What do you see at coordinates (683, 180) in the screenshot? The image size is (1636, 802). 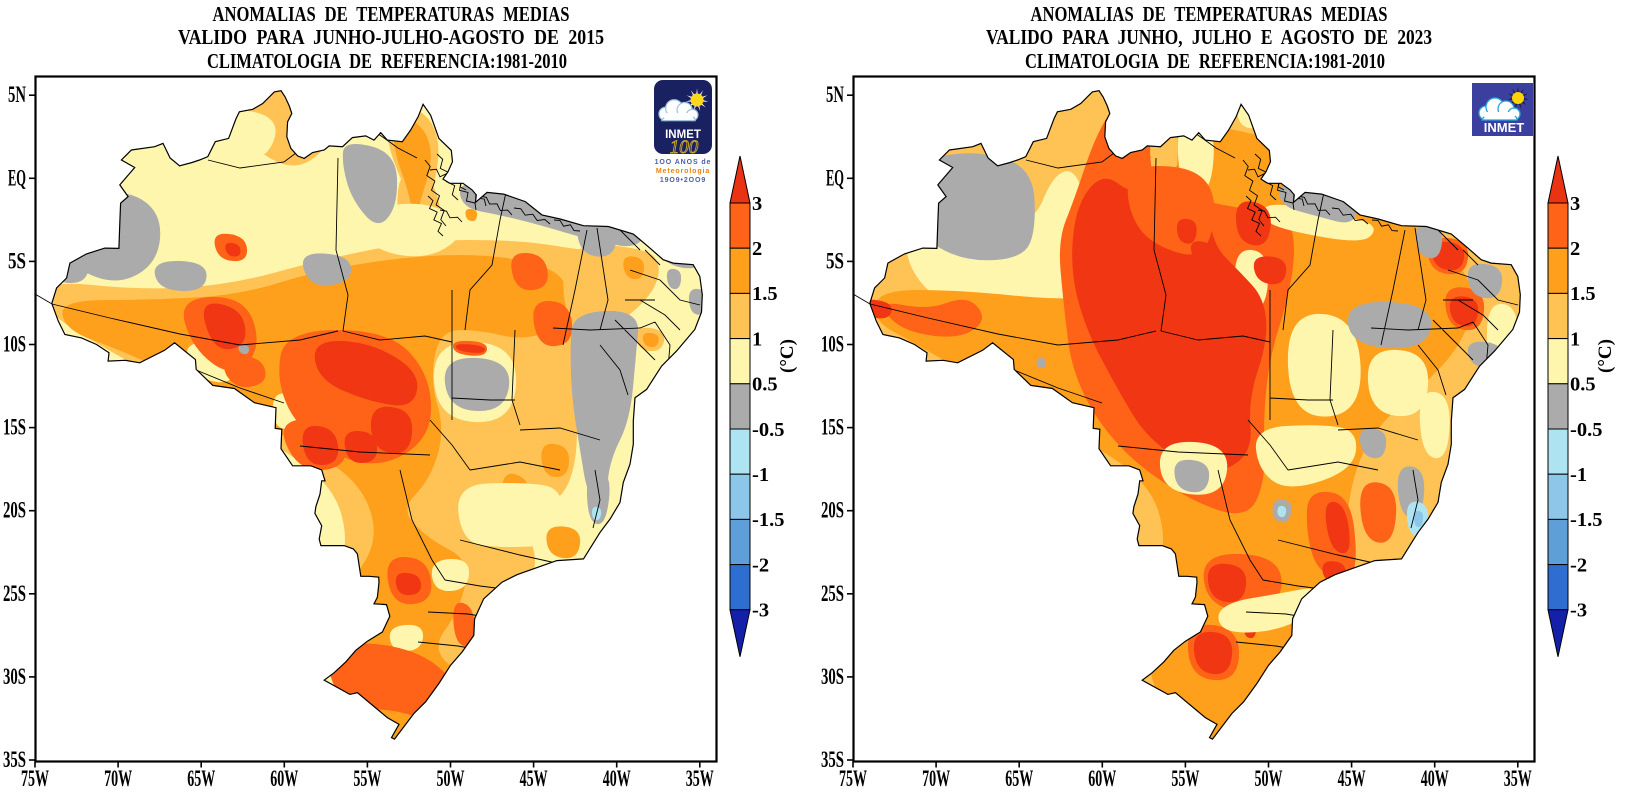 I see `svg-text: 19O9•2OO9` at bounding box center [683, 180].